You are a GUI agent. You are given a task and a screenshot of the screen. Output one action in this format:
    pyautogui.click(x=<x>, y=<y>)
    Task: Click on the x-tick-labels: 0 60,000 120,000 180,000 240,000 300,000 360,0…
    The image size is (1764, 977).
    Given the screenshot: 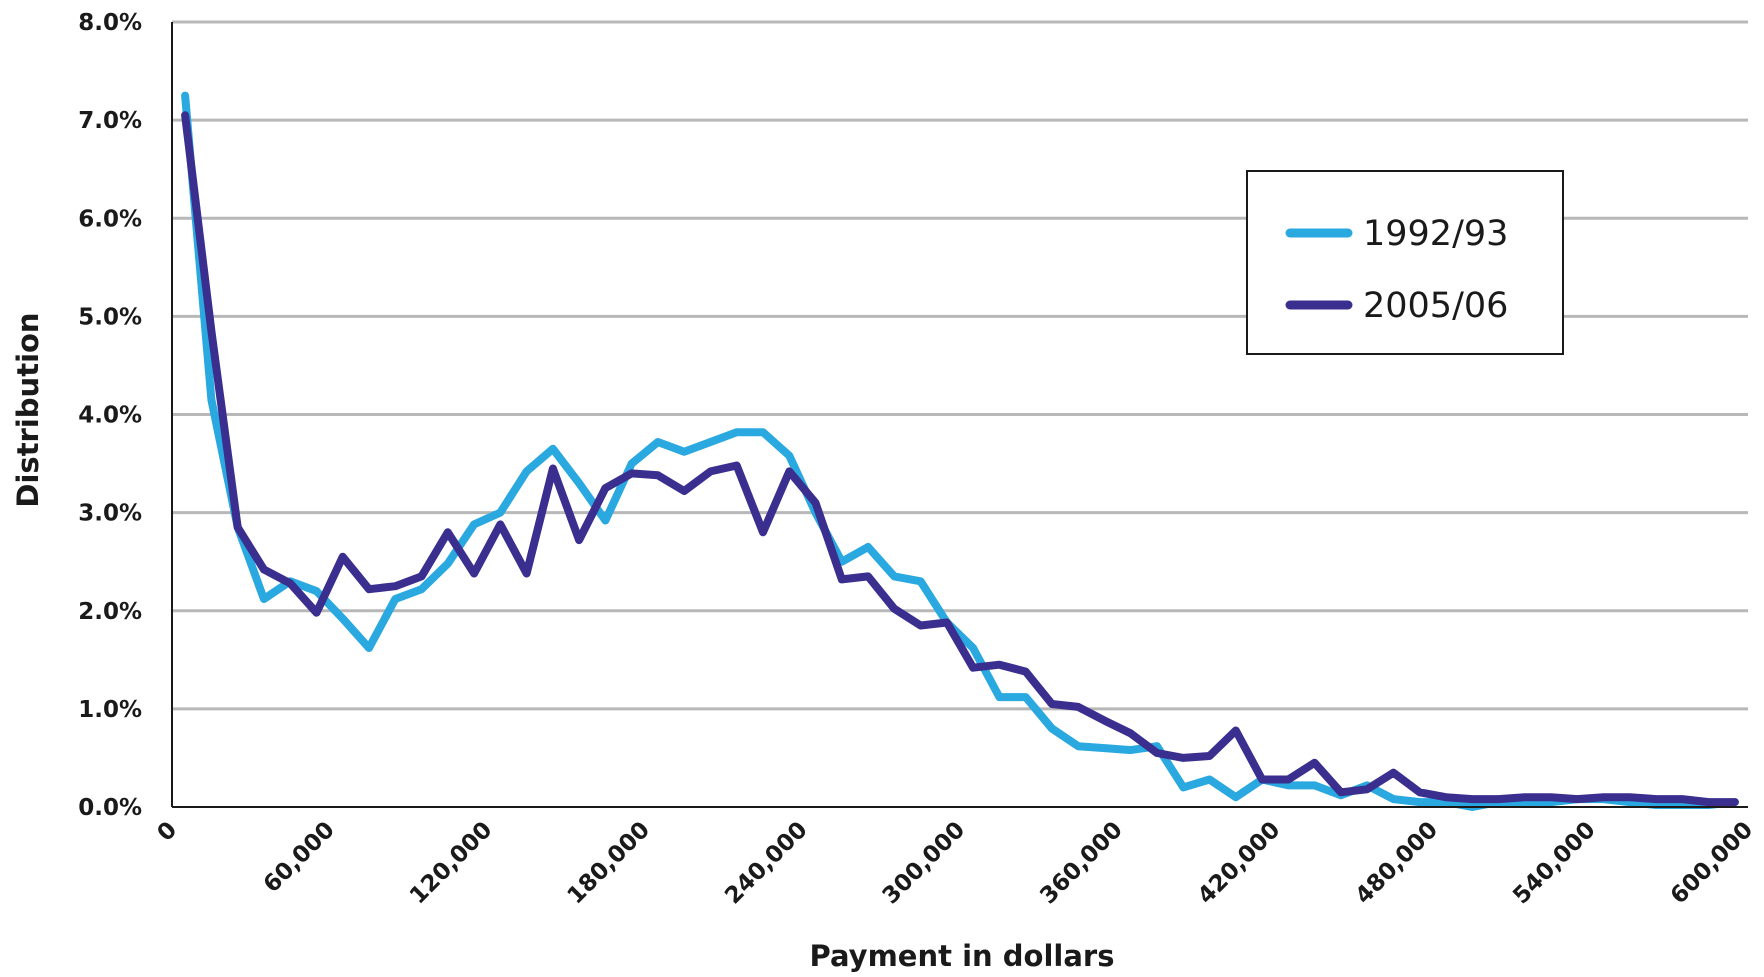 What is the action you would take?
    pyautogui.click(x=956, y=863)
    